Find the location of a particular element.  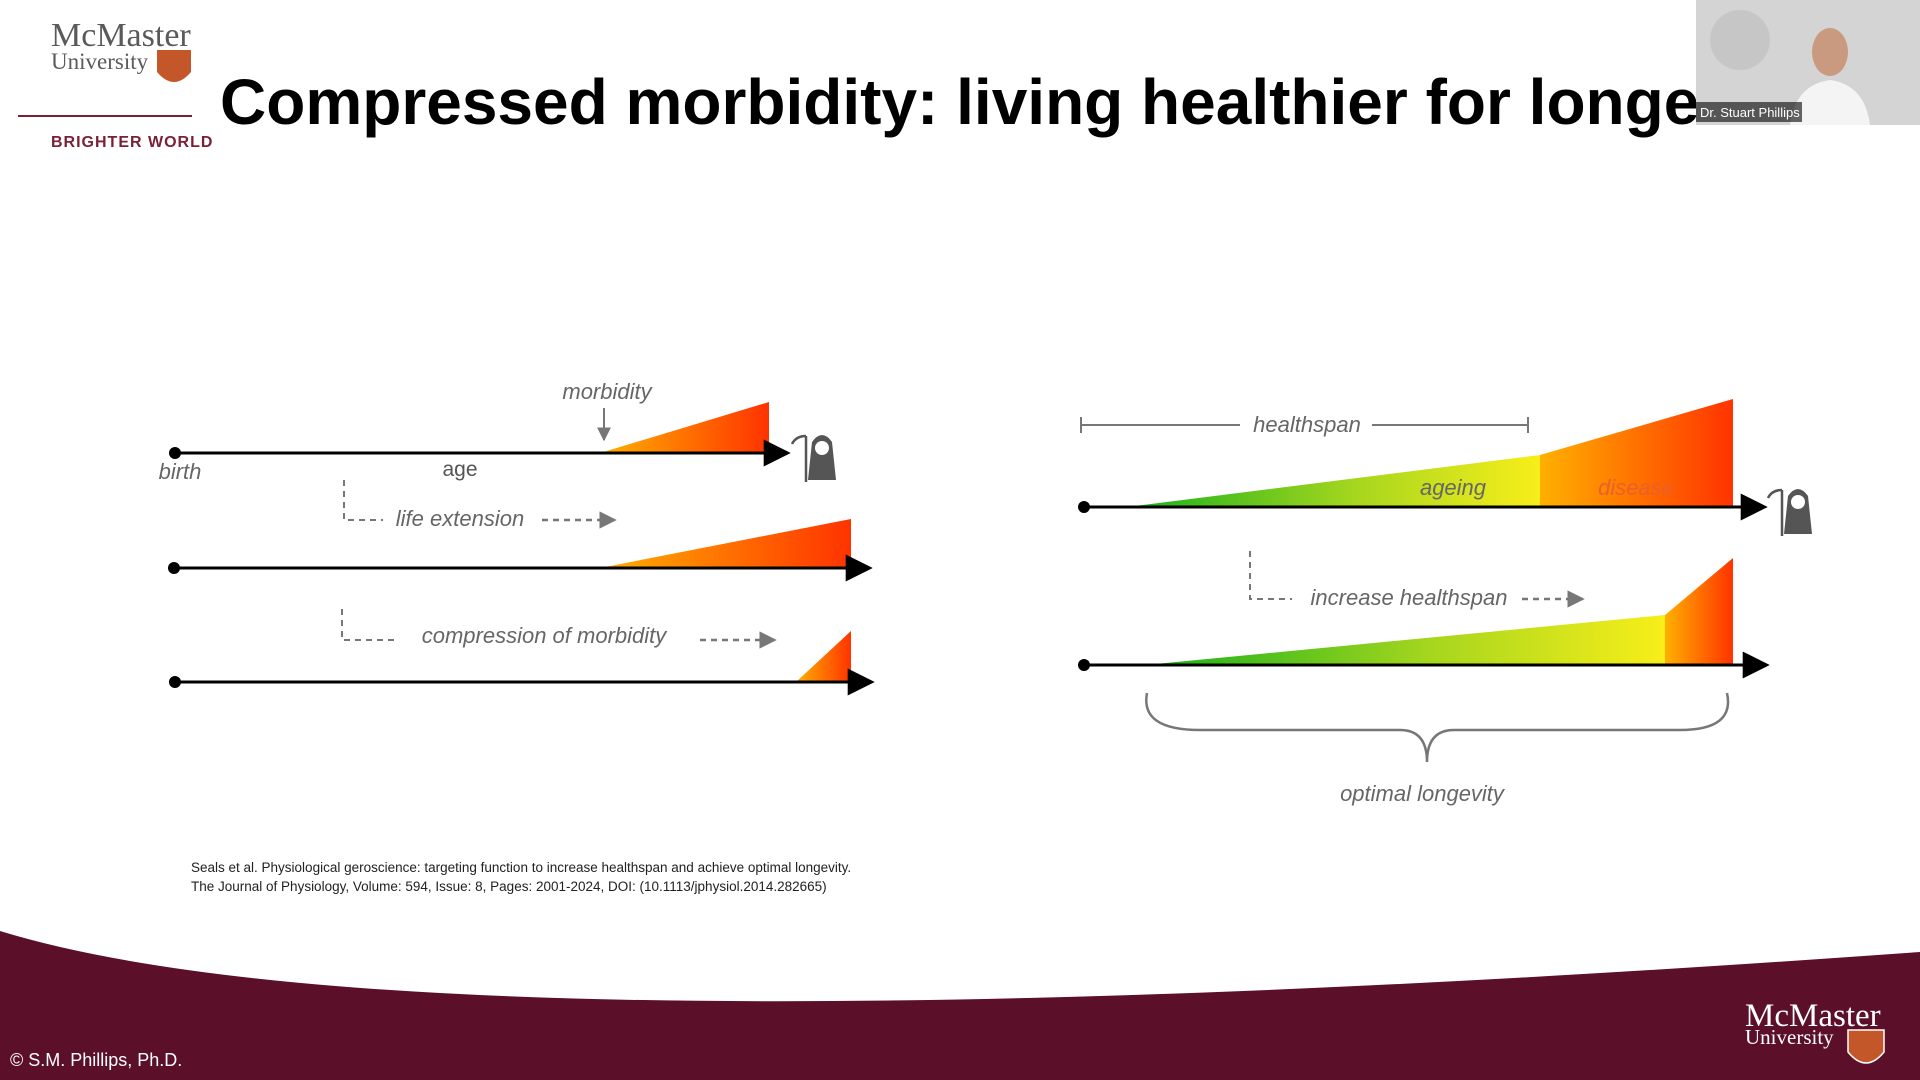

video-name-bg is located at coordinates (1749, 112).